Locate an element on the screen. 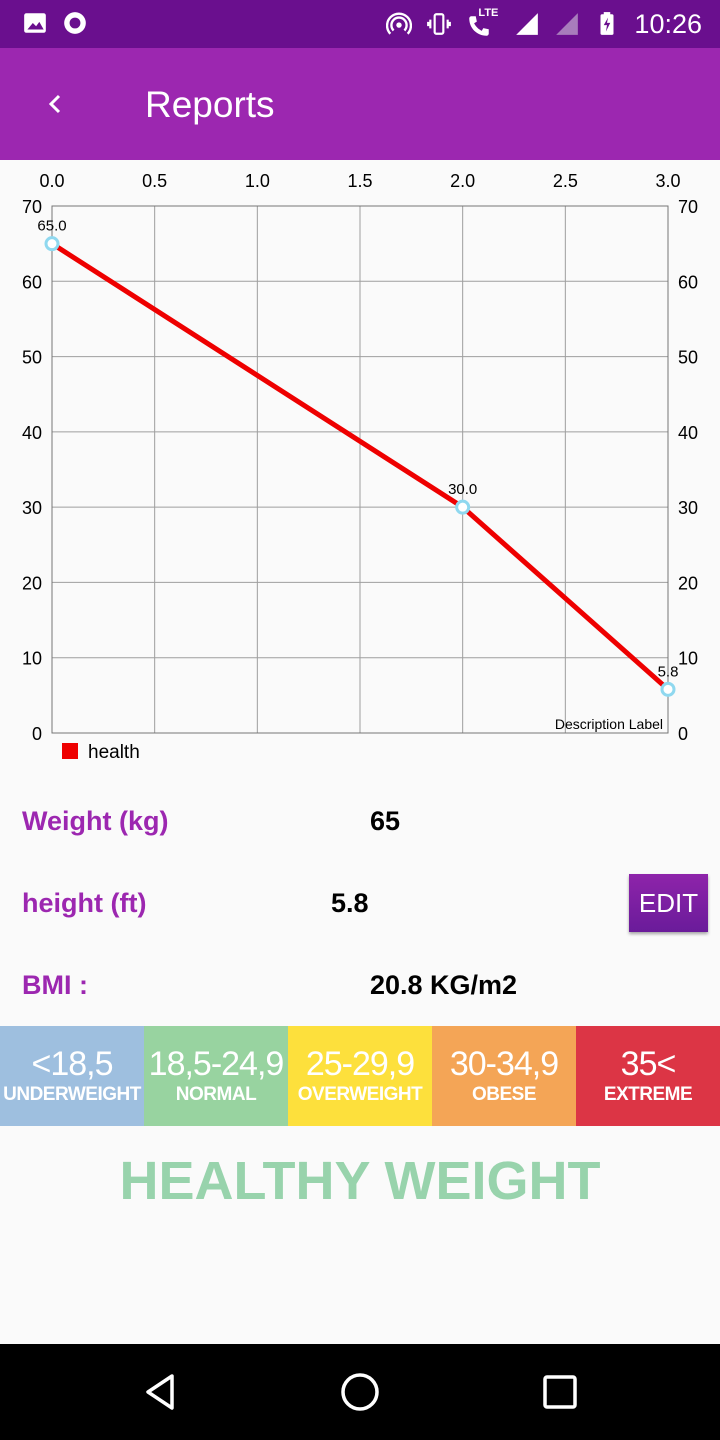 Image resolution: width=720 pixels, height=1440 pixels. edit-button: EDIT is located at coordinates (668, 903).